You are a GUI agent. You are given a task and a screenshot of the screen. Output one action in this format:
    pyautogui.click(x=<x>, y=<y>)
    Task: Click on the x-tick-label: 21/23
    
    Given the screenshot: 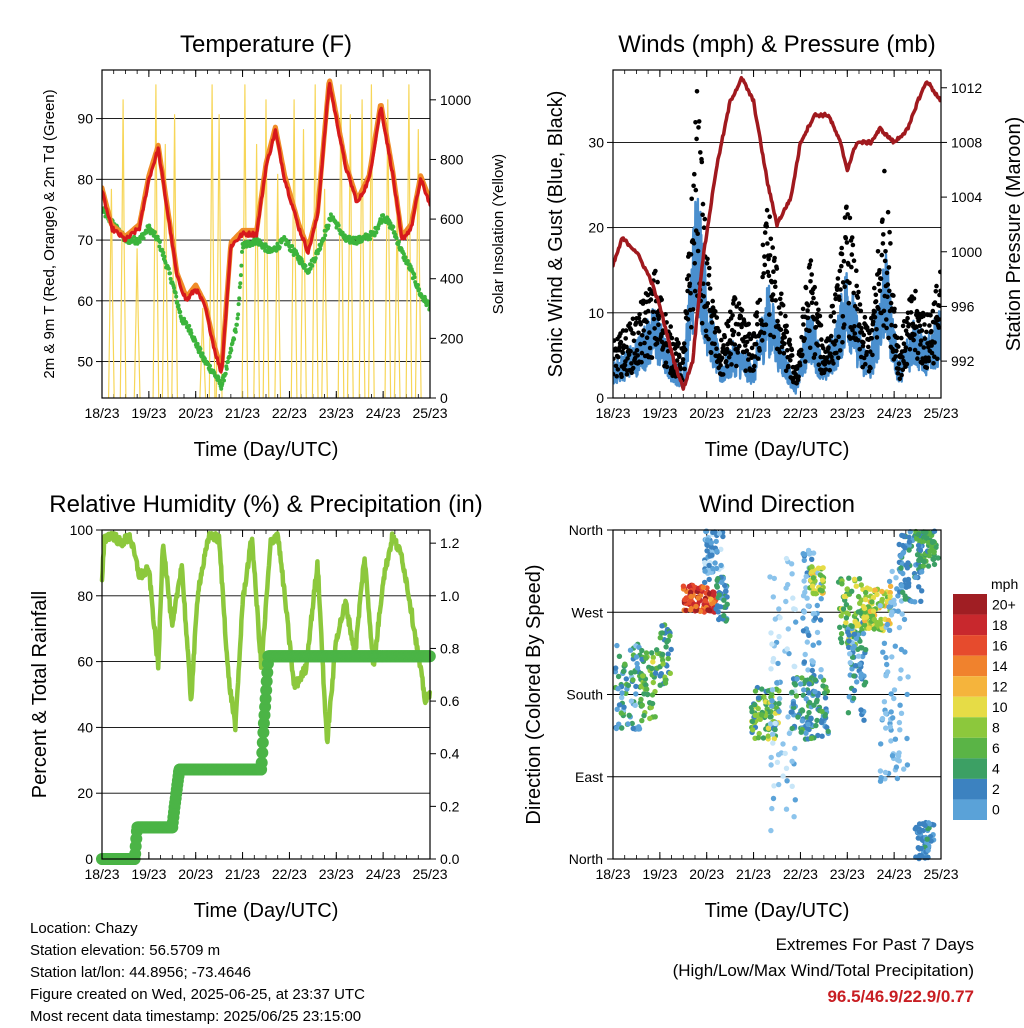 What is the action you would take?
    pyautogui.click(x=753, y=413)
    